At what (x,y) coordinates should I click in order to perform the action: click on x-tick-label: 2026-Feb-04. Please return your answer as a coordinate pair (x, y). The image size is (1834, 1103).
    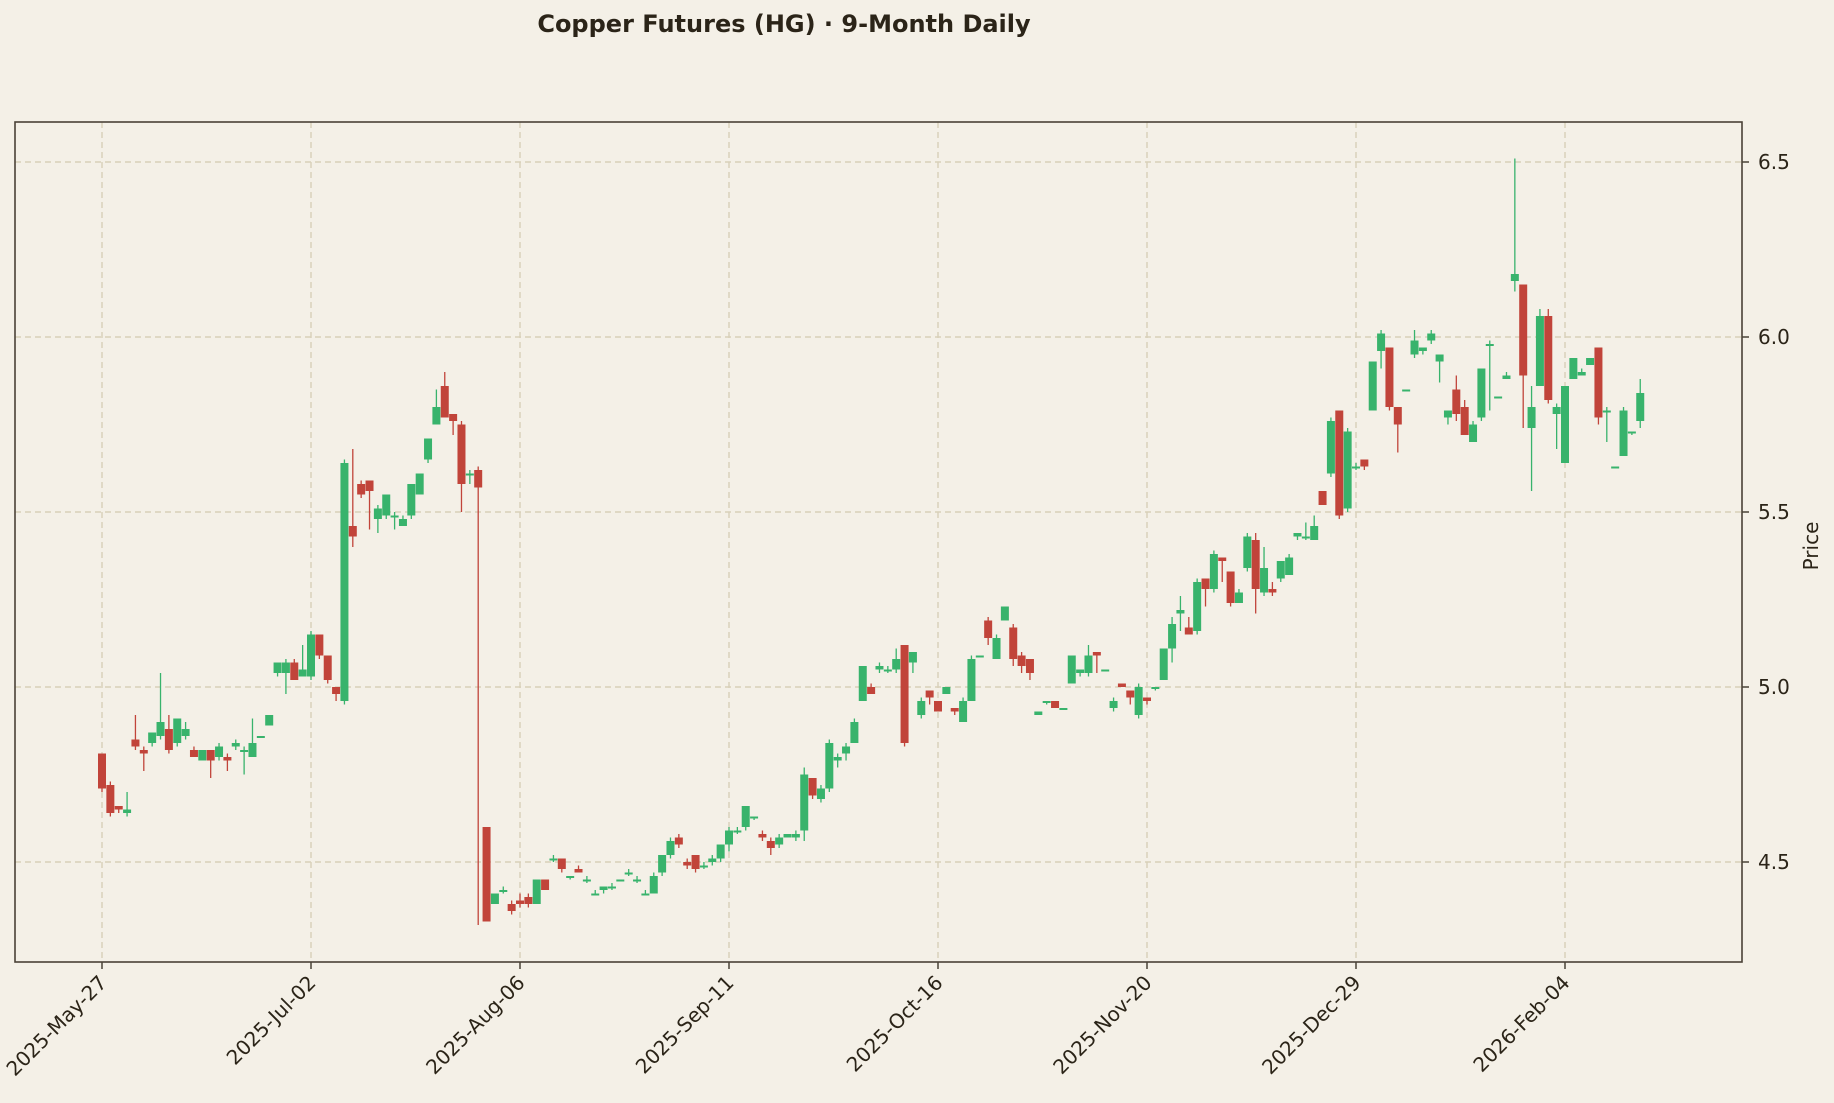
    Looking at the image, I should click on (1521, 1024).